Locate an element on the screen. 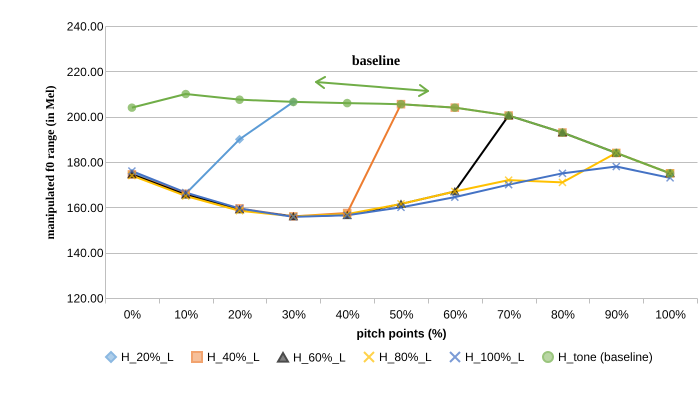 The image size is (699, 400). x-tick-label: 90% is located at coordinates (617, 315).